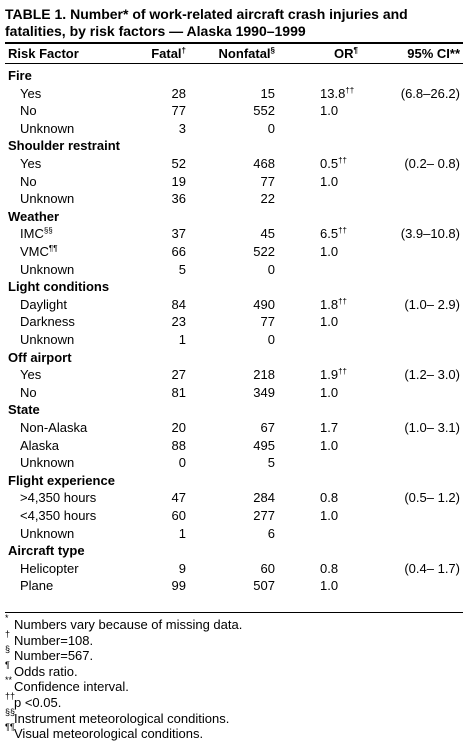 This screenshot has height=747, width=468. What do you see at coordinates (264, 515) in the screenshot?
I see `nonfatal-cell: 277` at bounding box center [264, 515].